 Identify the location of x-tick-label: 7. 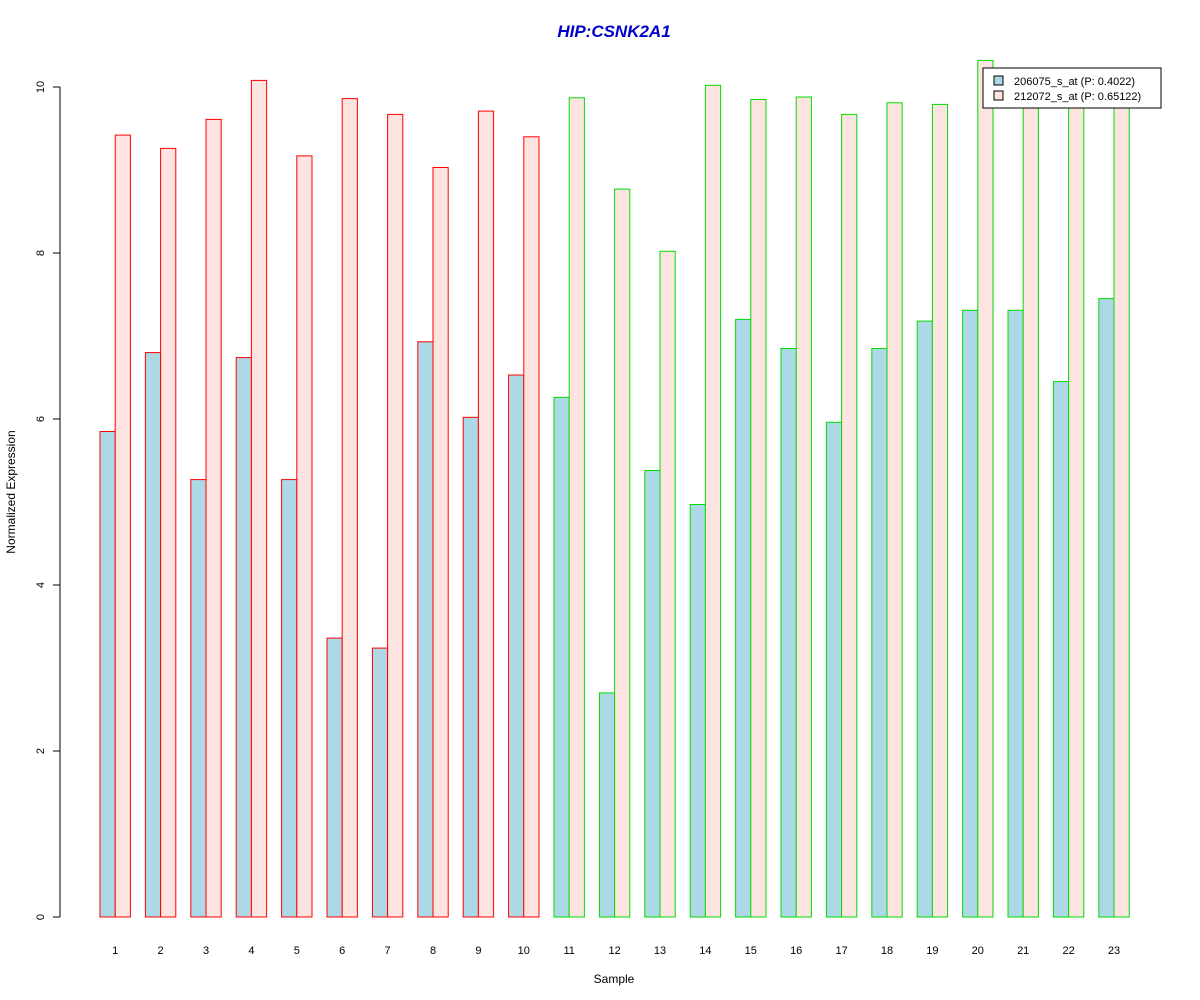
(388, 951).